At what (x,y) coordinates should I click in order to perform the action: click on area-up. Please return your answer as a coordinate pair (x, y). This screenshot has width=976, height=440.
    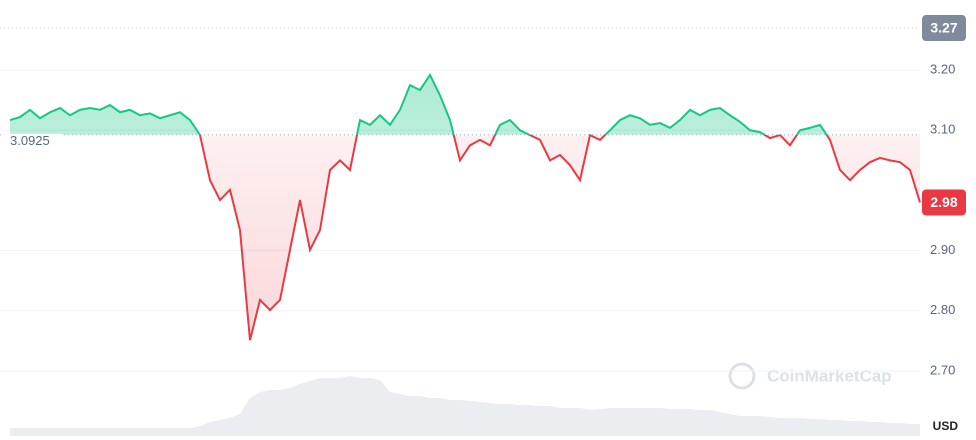
    Looking at the image, I should click on (465, 104).